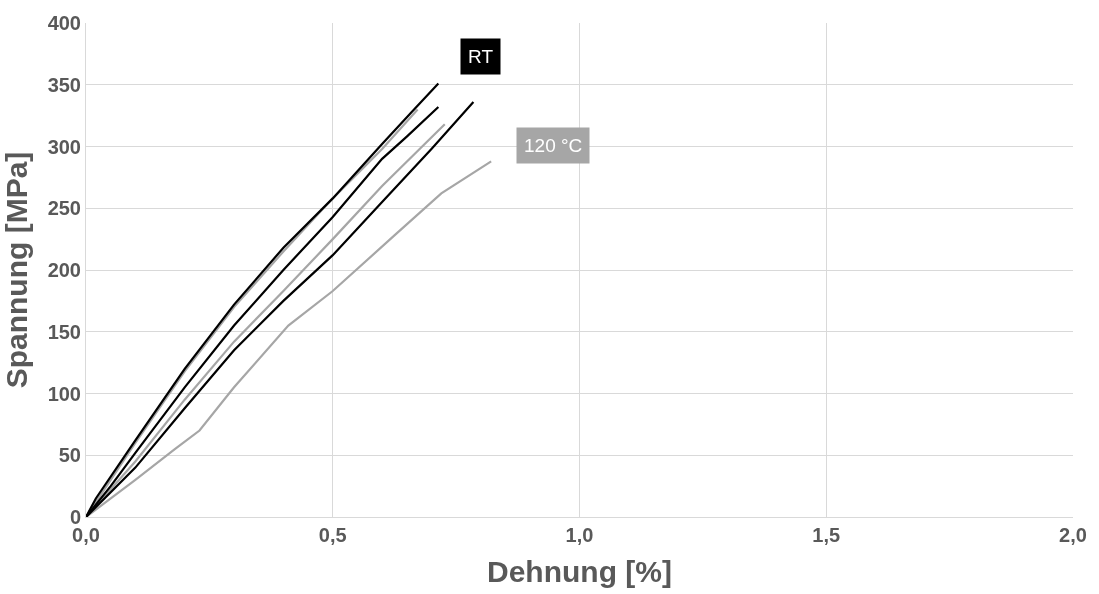 The height and width of the screenshot is (594, 1099). Describe the element at coordinates (64, 393) in the screenshot. I see `y-tick-label: 100` at that location.